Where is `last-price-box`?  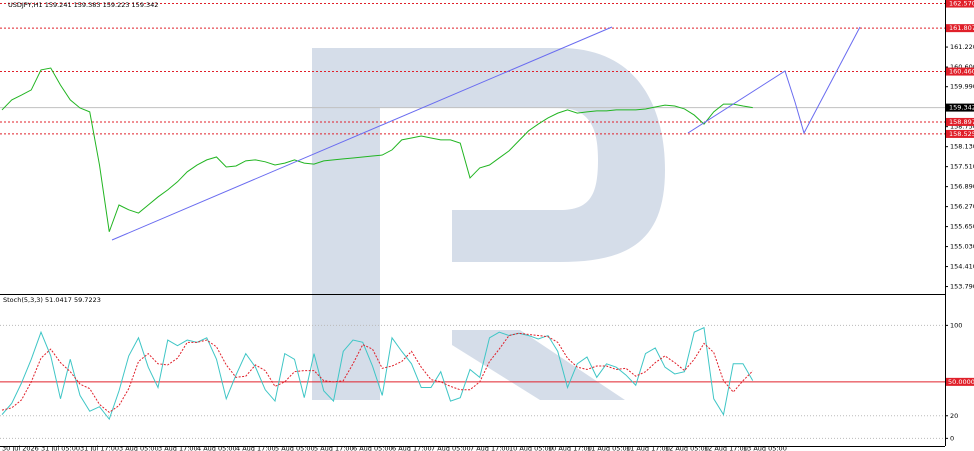
last-price-box is located at coordinates (960, 107).